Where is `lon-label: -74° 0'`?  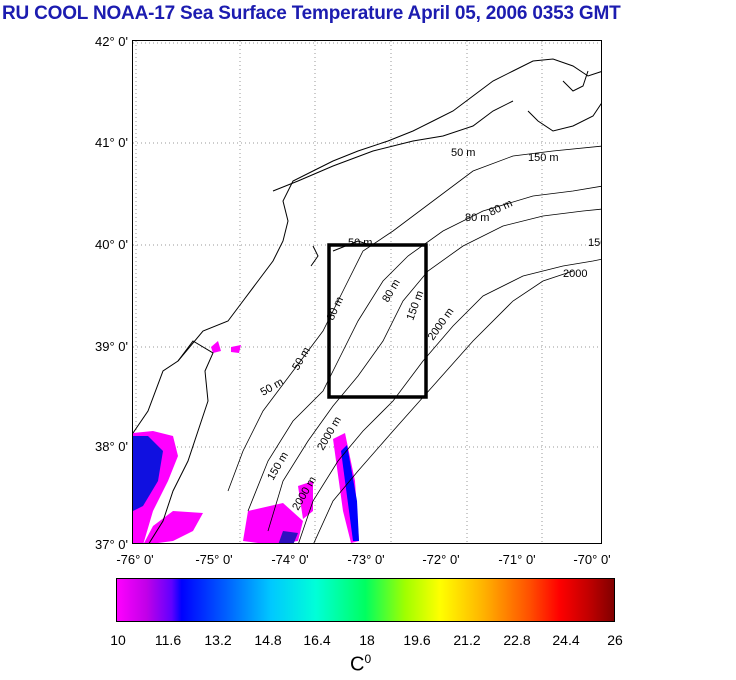
lon-label: -74° 0' is located at coordinates (290, 559).